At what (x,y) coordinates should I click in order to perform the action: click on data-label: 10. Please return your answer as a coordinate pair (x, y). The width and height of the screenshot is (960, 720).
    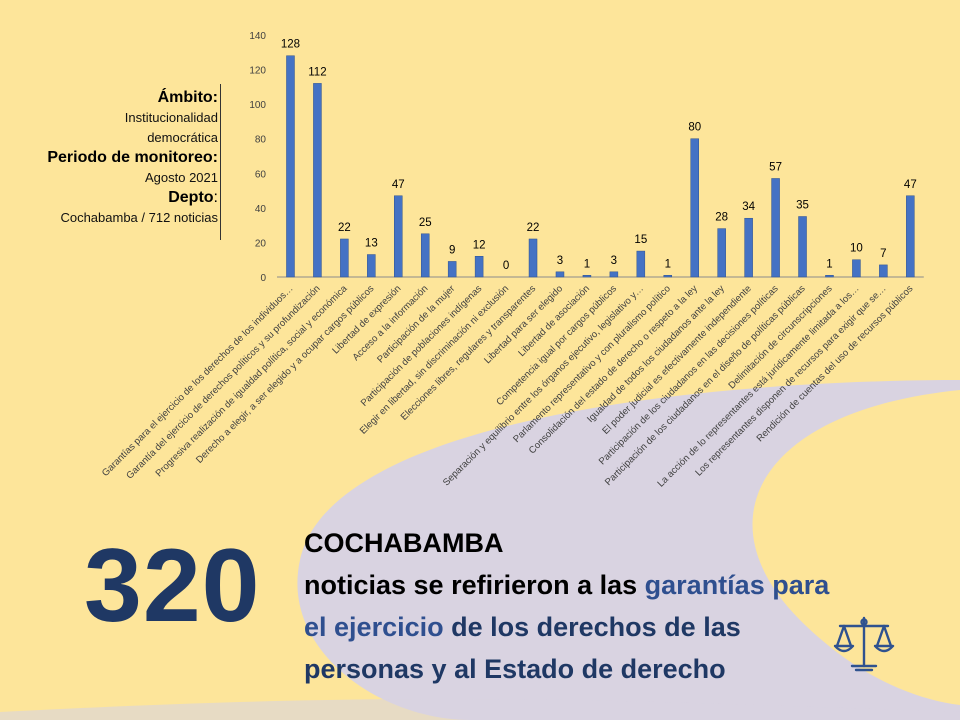
    Looking at the image, I should click on (856, 249).